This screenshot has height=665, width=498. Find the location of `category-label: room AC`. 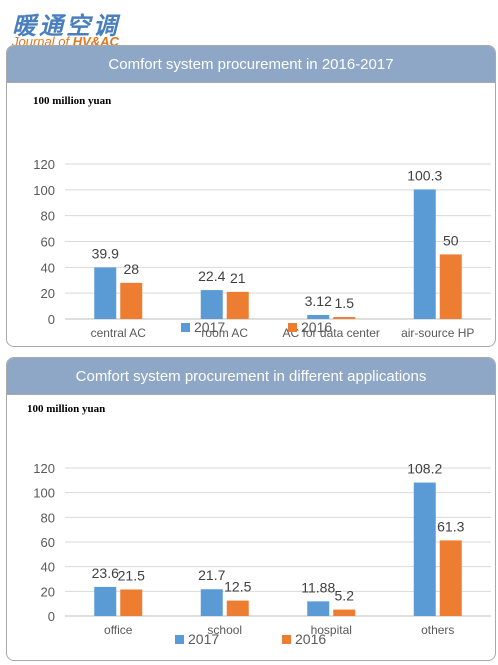

category-label: room AC is located at coordinates (224, 333).